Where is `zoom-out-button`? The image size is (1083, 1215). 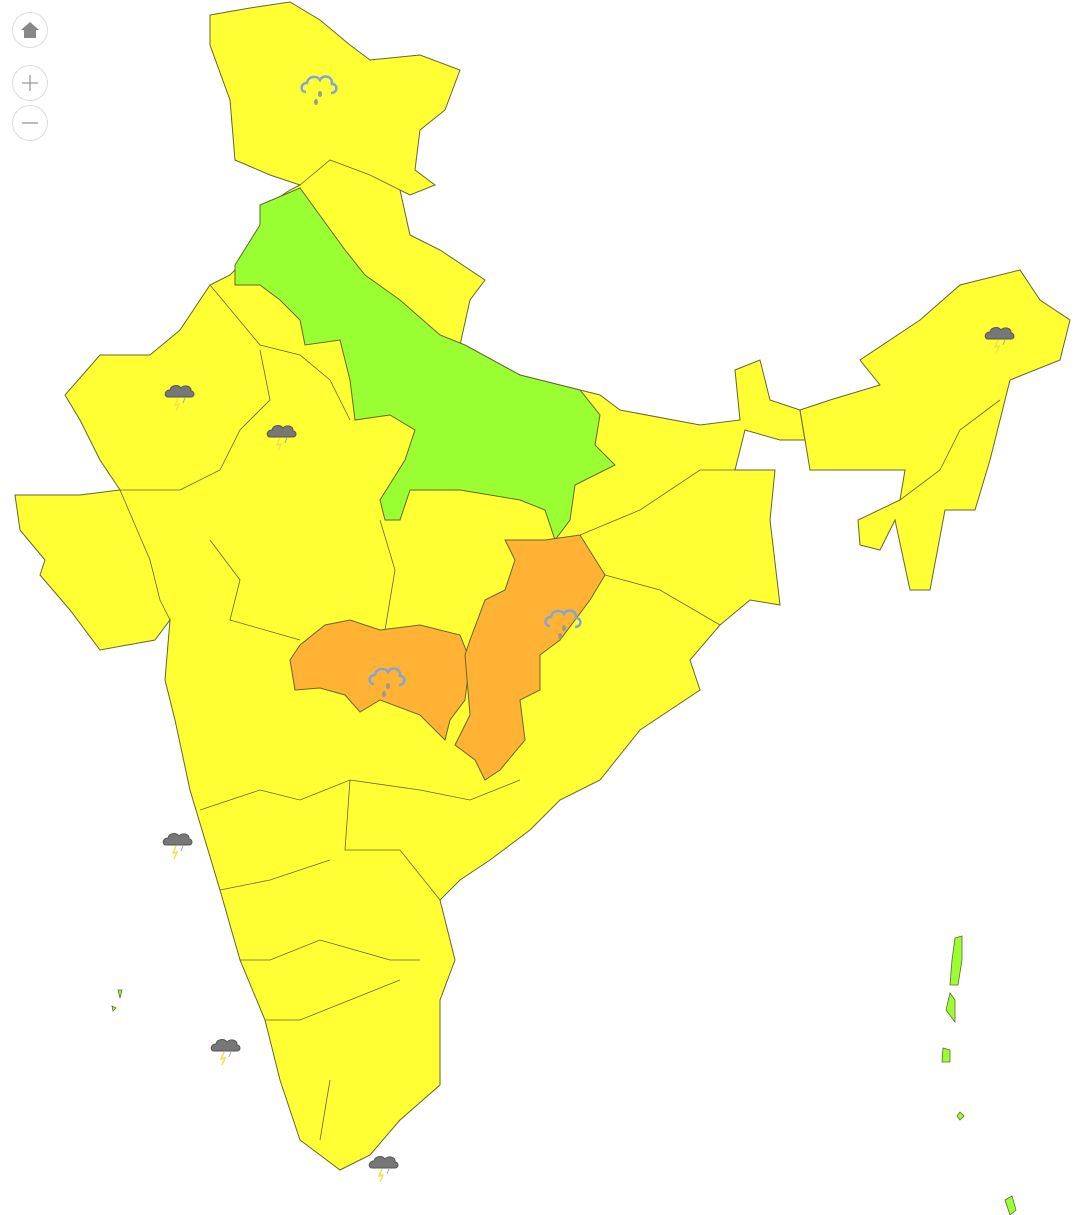
zoom-out-button is located at coordinates (30, 123).